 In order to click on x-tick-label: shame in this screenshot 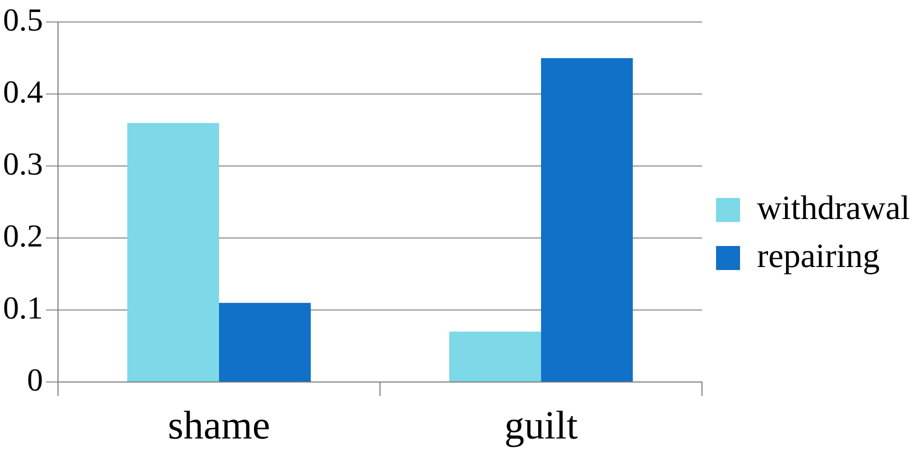, I will do `click(219, 425)`.